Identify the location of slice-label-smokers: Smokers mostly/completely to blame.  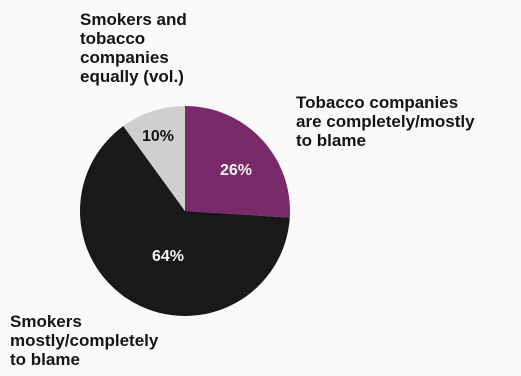
(84, 340).